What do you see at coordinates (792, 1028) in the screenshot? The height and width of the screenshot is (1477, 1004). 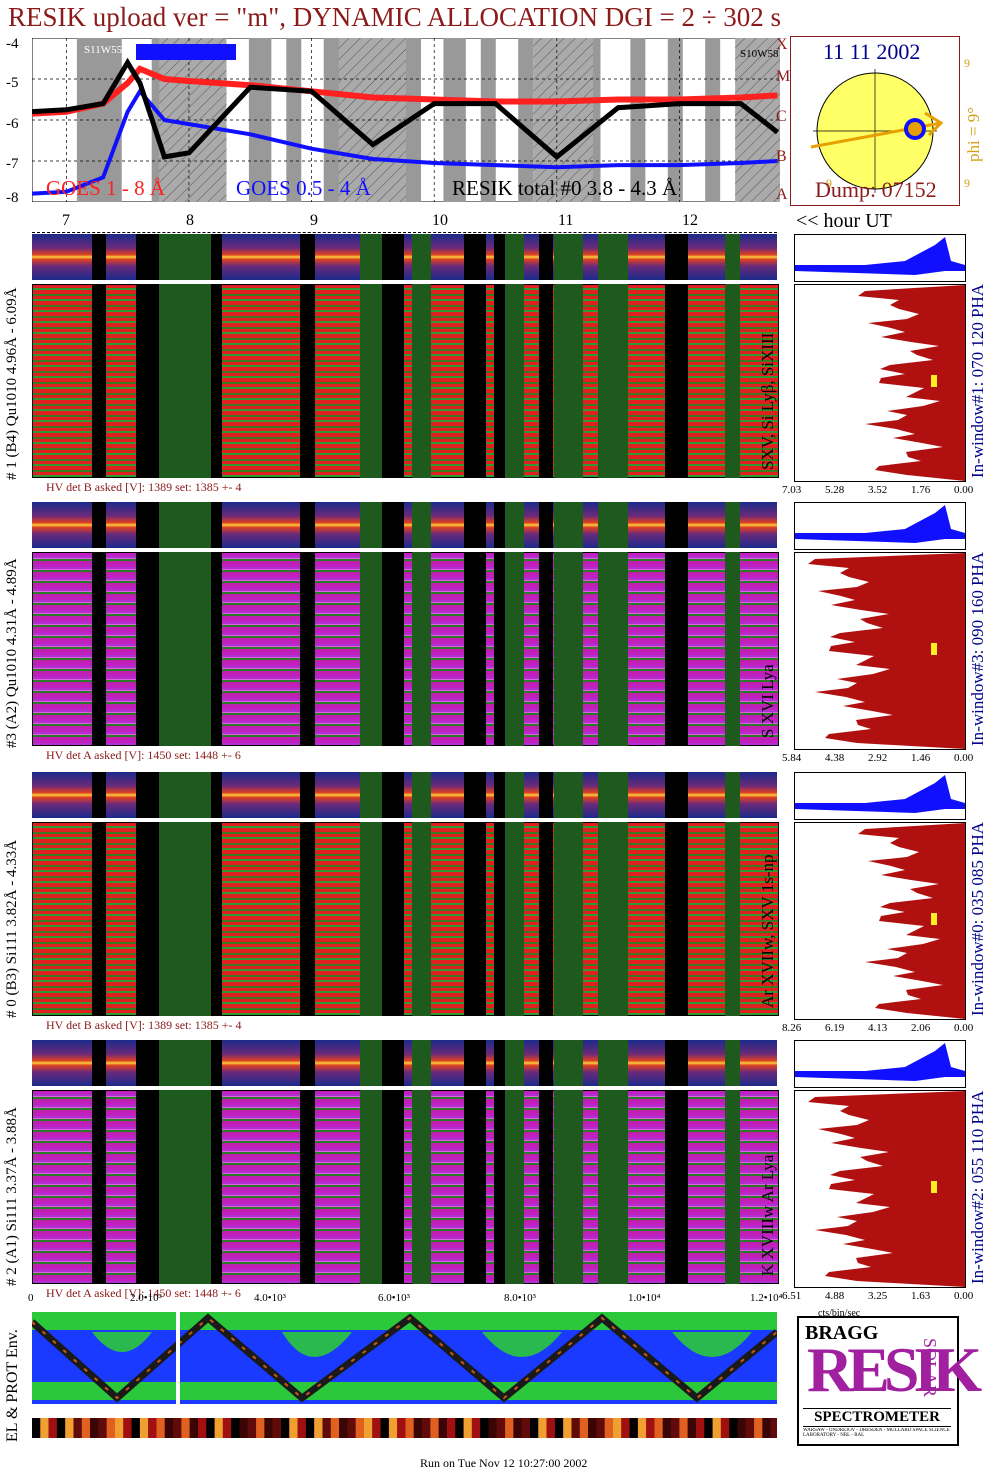 I see `hist-tick: 8.26` at bounding box center [792, 1028].